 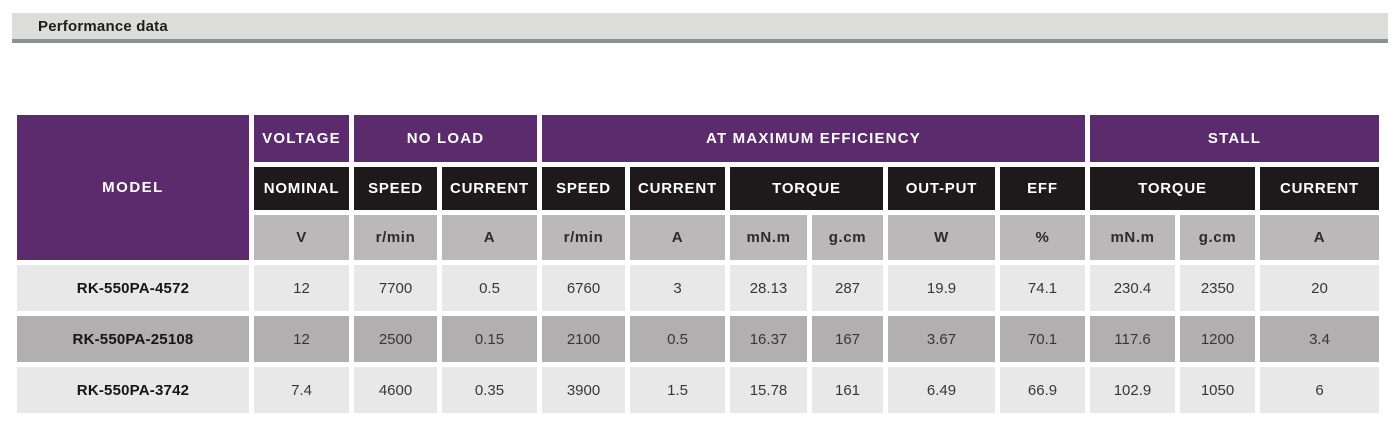 I want to click on value-cell: 66.9, so click(x=1042, y=390).